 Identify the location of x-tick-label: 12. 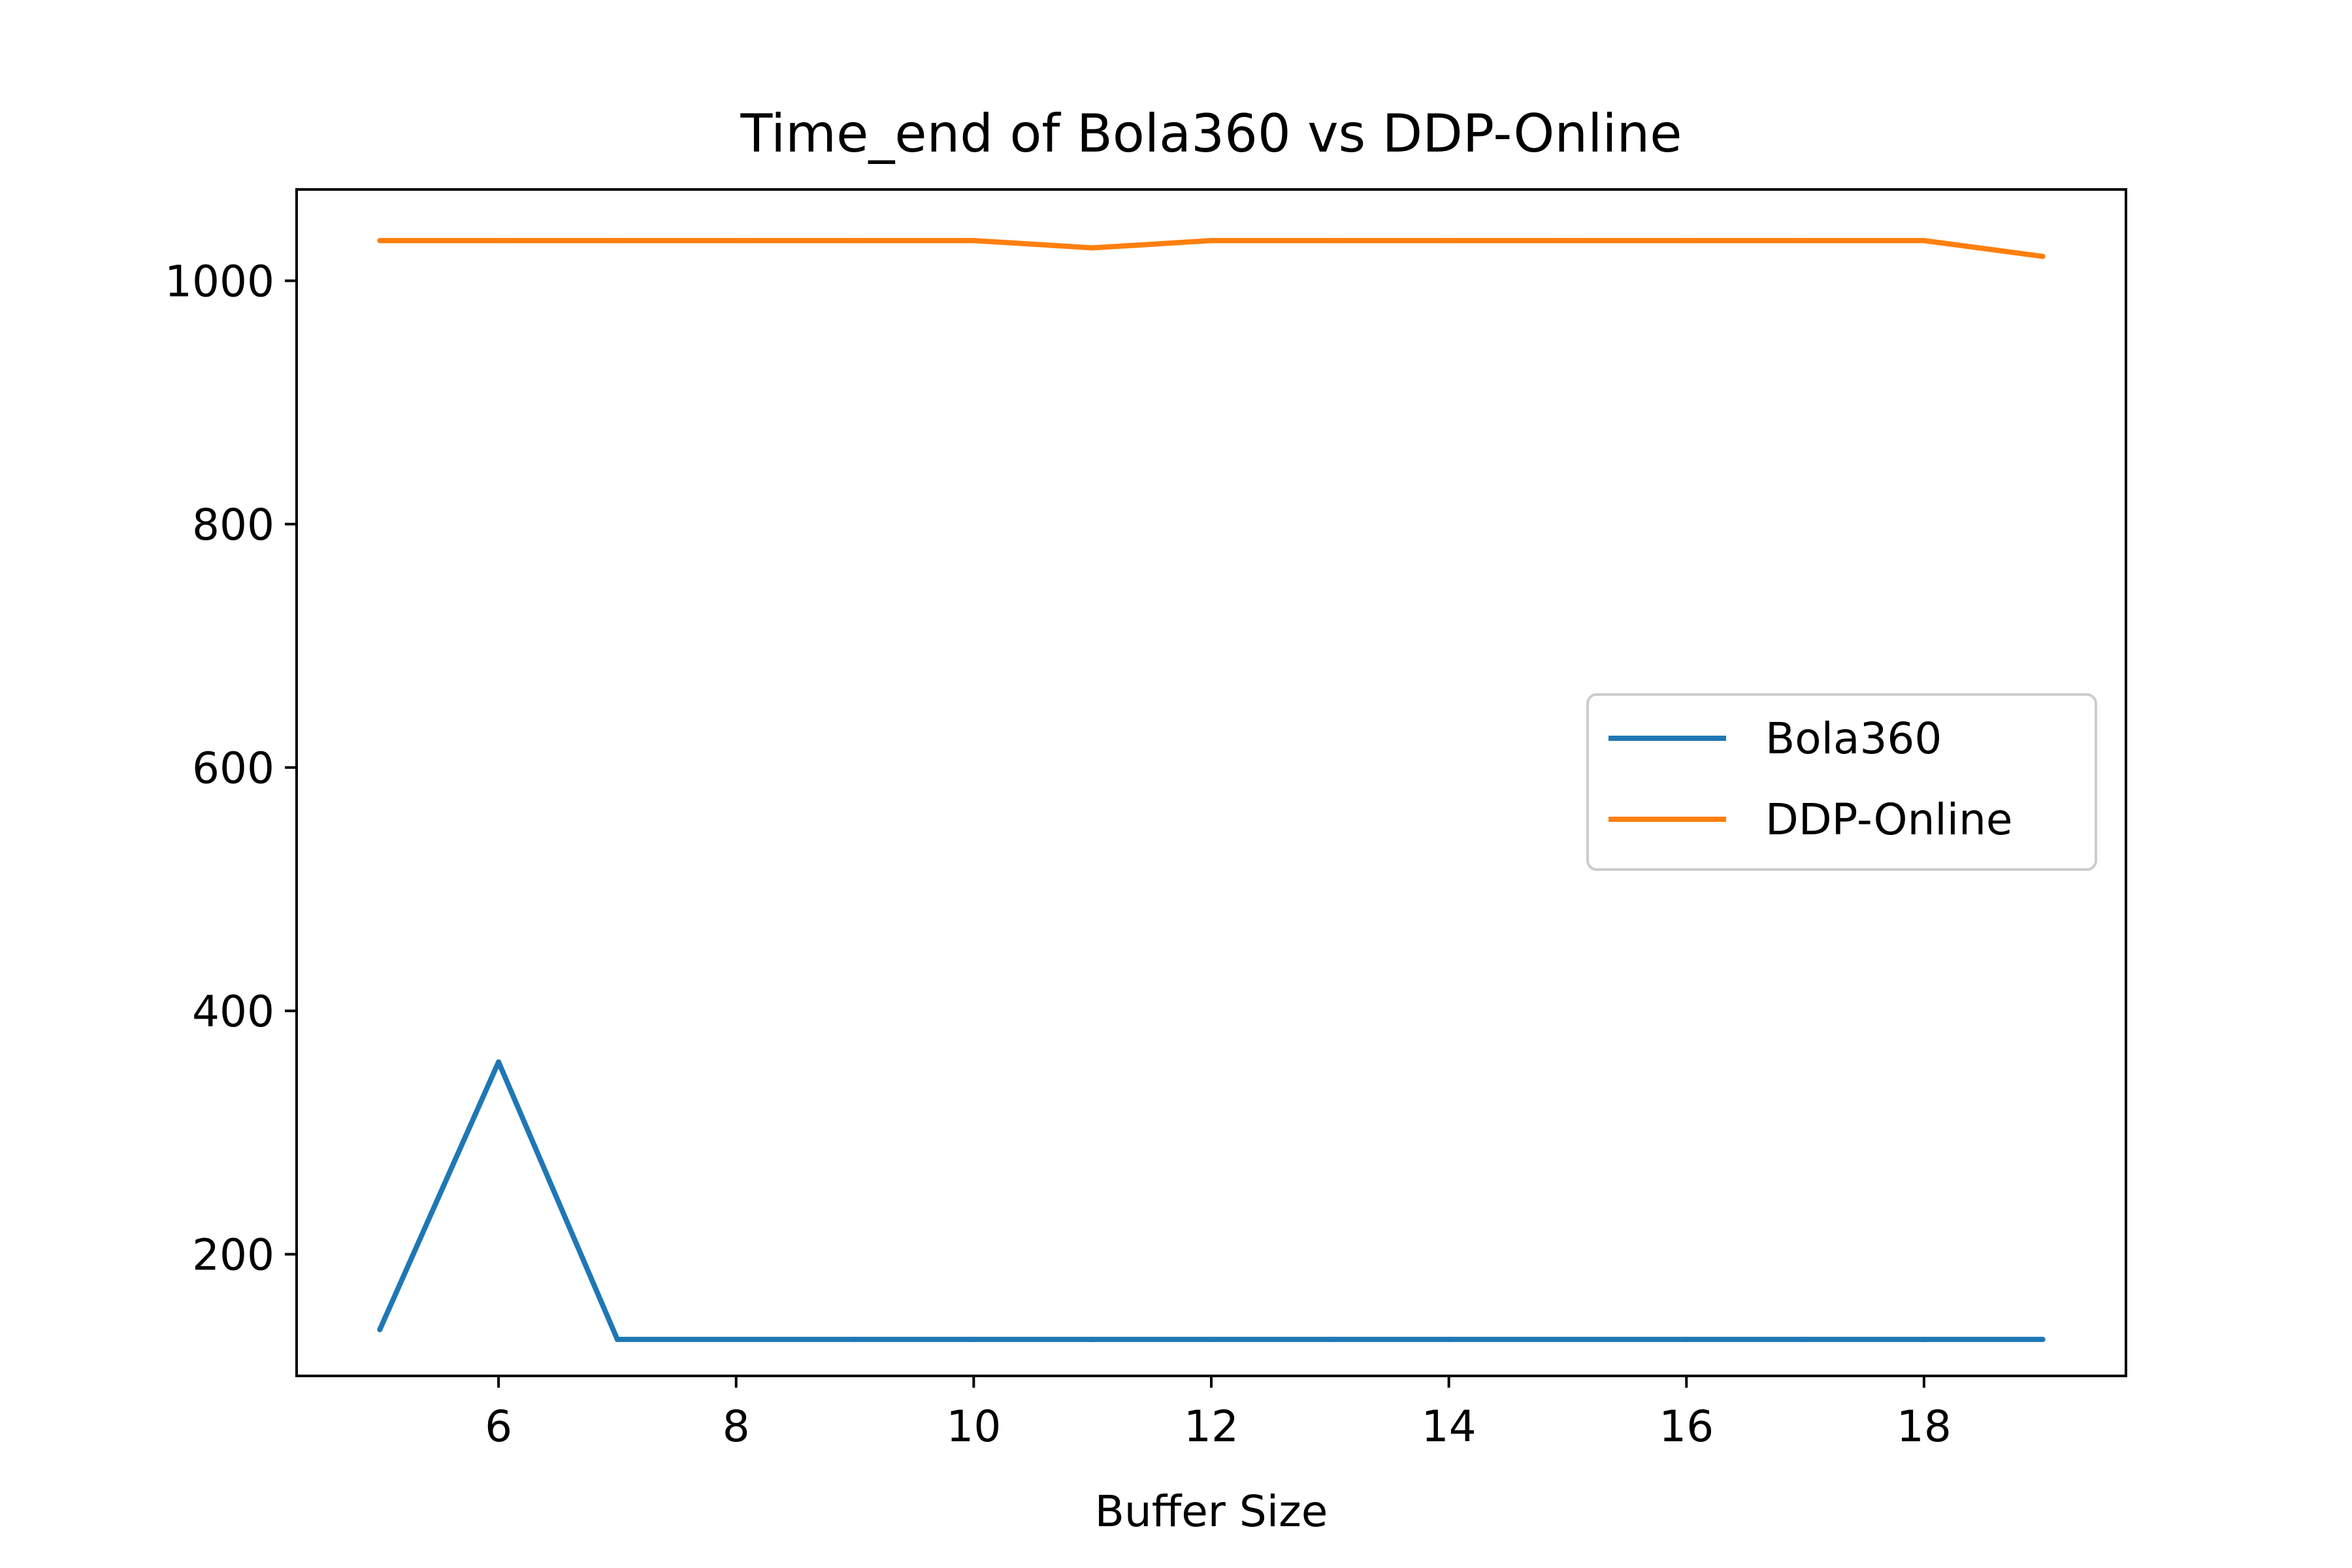
(1211, 1426).